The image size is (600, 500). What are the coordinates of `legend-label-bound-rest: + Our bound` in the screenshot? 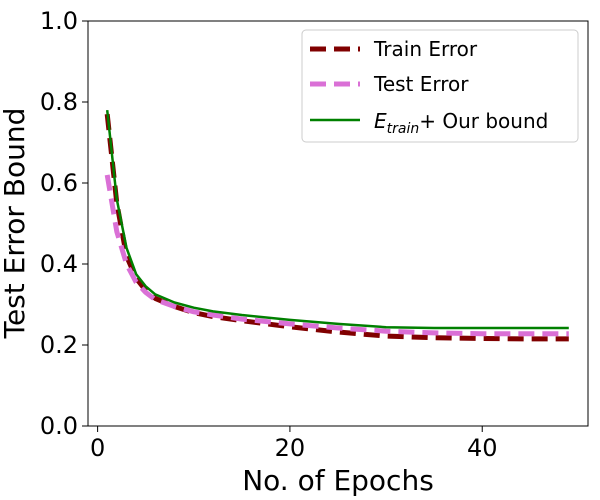 It's located at (483, 121).